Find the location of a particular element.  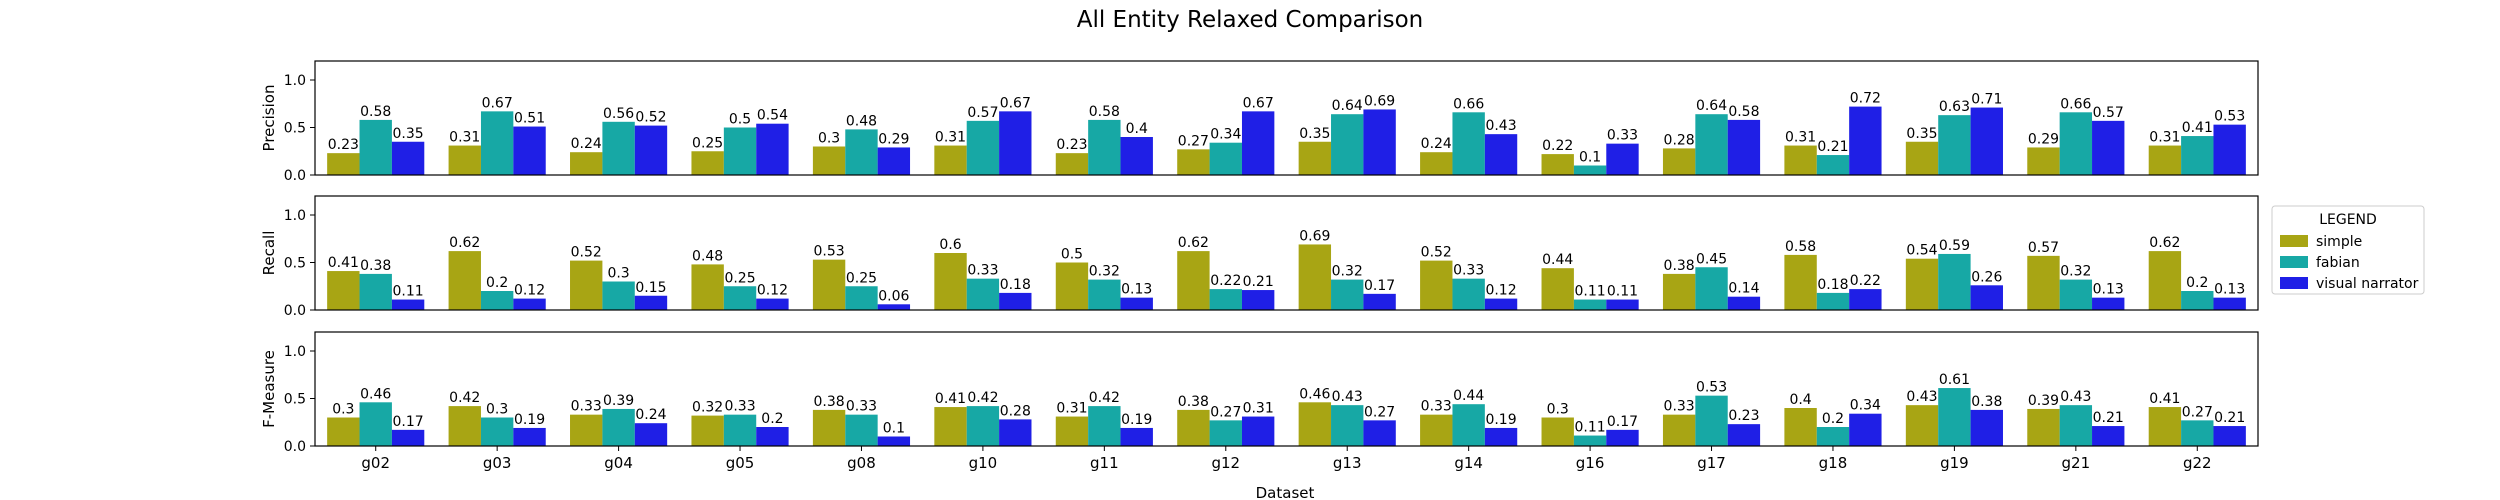

bar-visual-narrator-g16 is located at coordinates (1622, 304).